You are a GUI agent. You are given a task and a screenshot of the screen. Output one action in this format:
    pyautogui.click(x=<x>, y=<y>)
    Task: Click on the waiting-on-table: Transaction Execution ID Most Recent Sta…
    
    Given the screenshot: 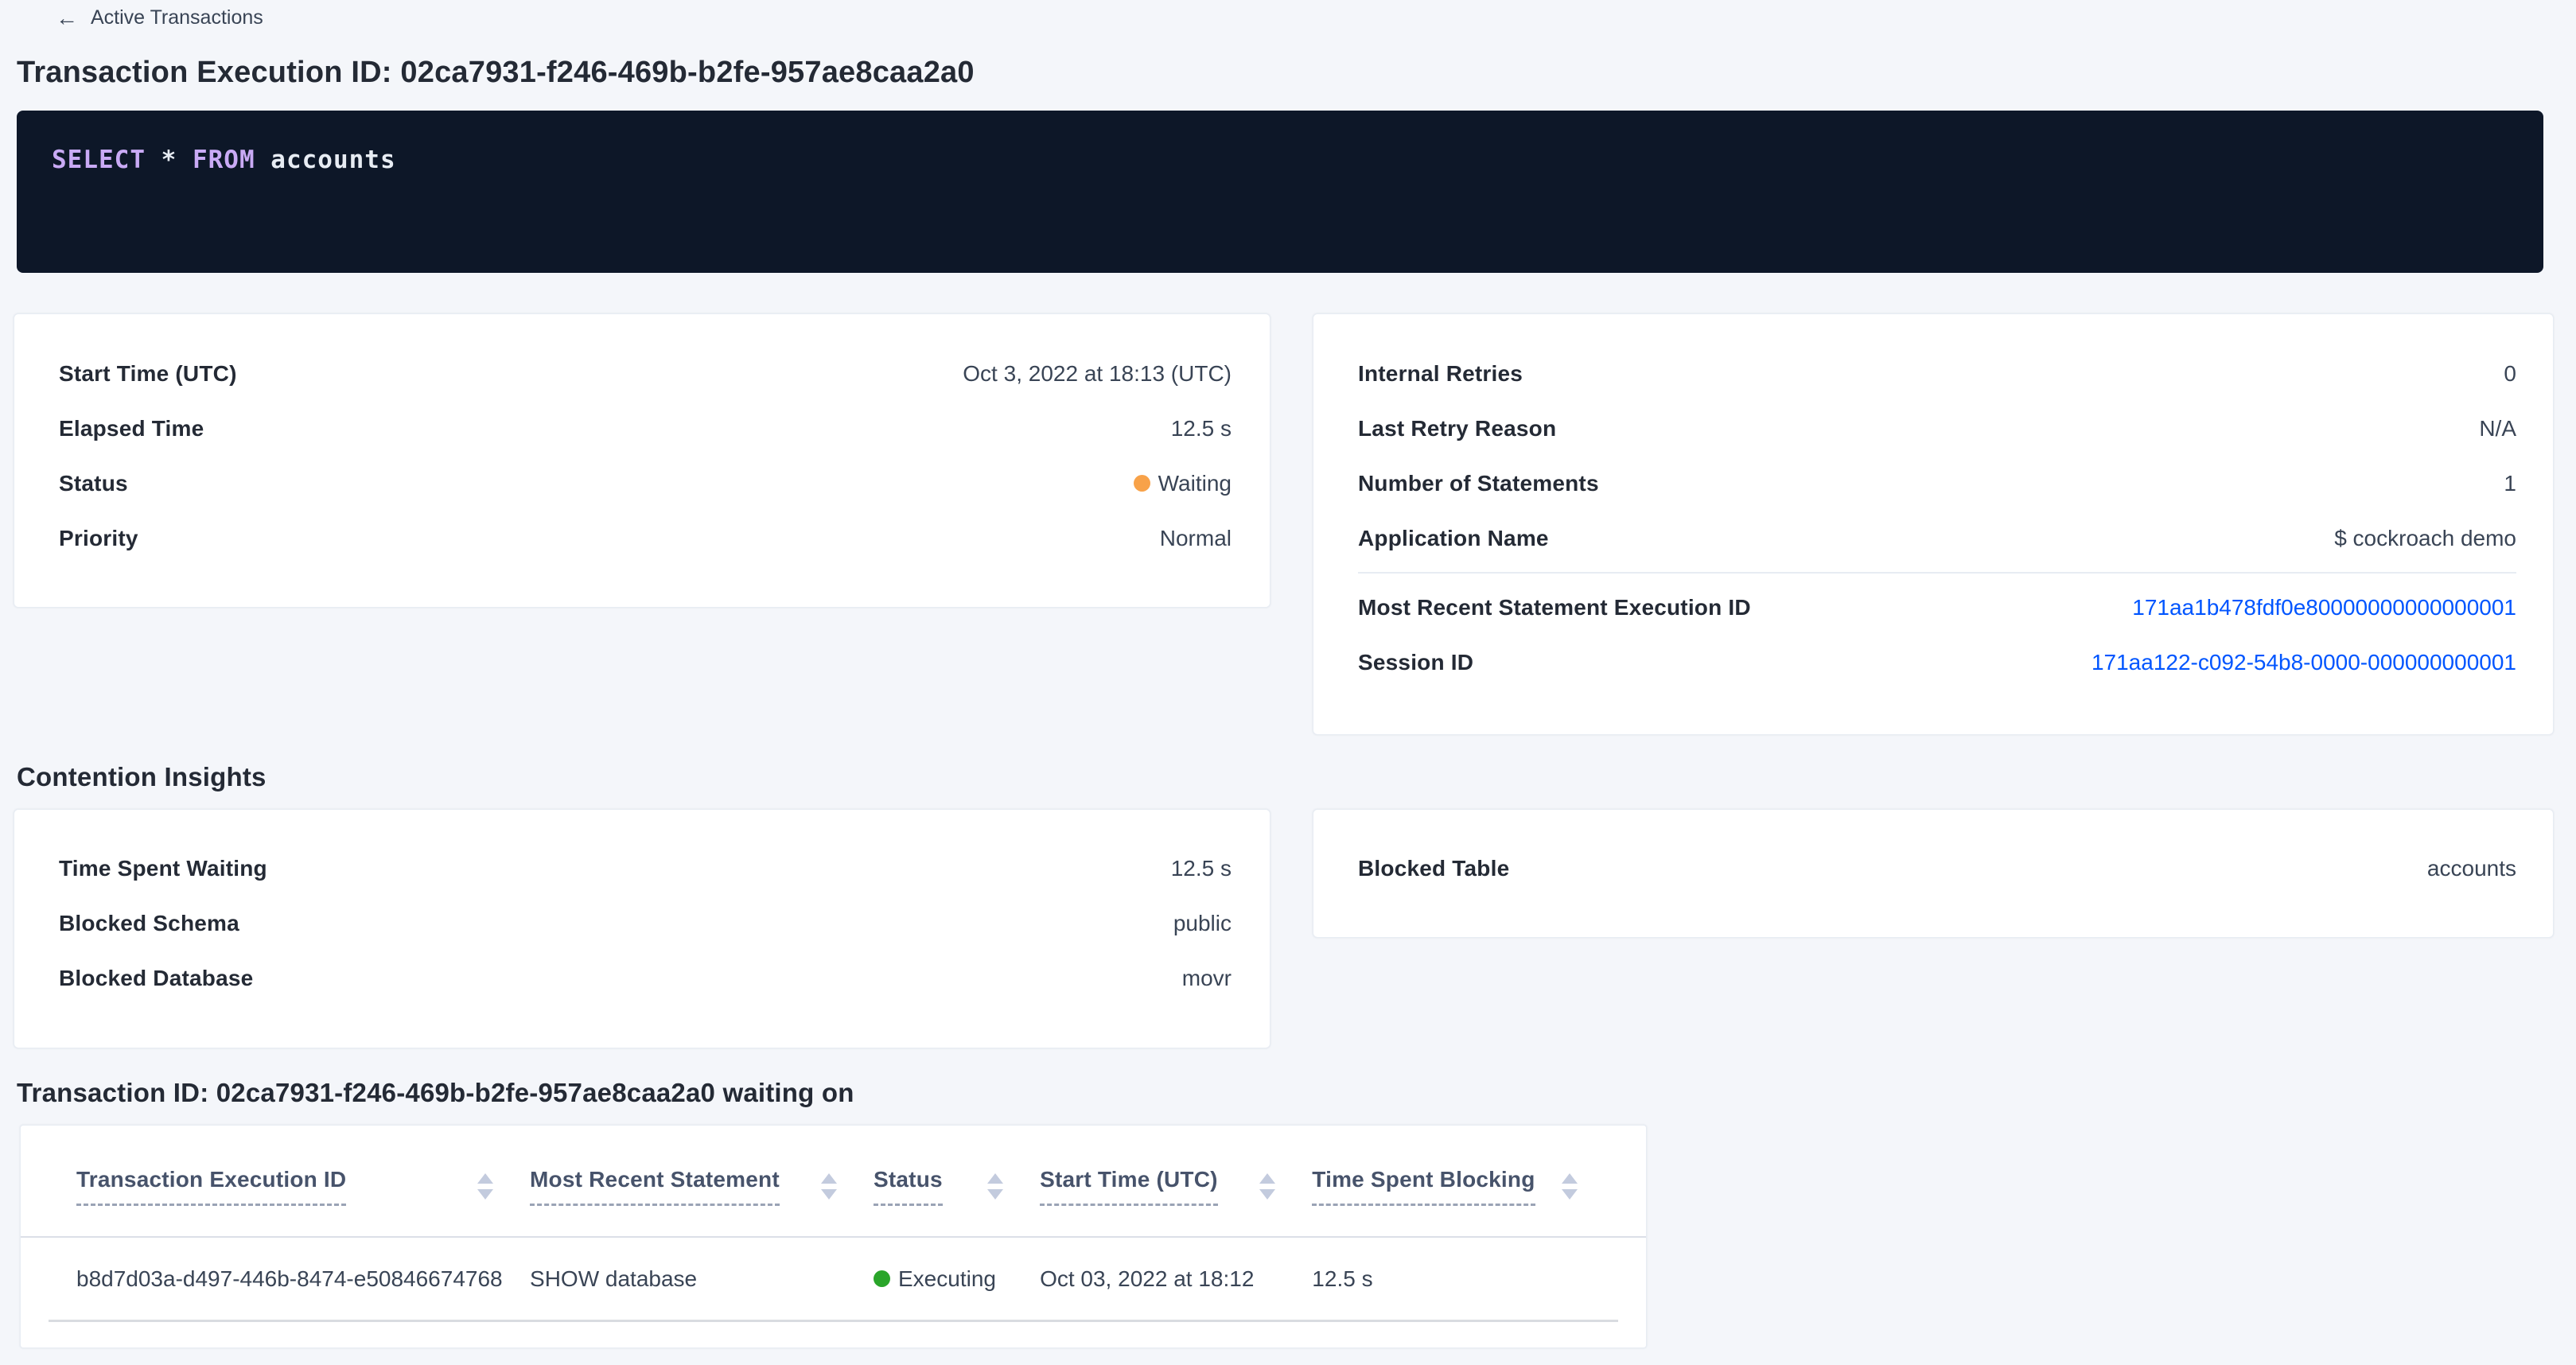 What is the action you would take?
    pyautogui.click(x=833, y=1236)
    